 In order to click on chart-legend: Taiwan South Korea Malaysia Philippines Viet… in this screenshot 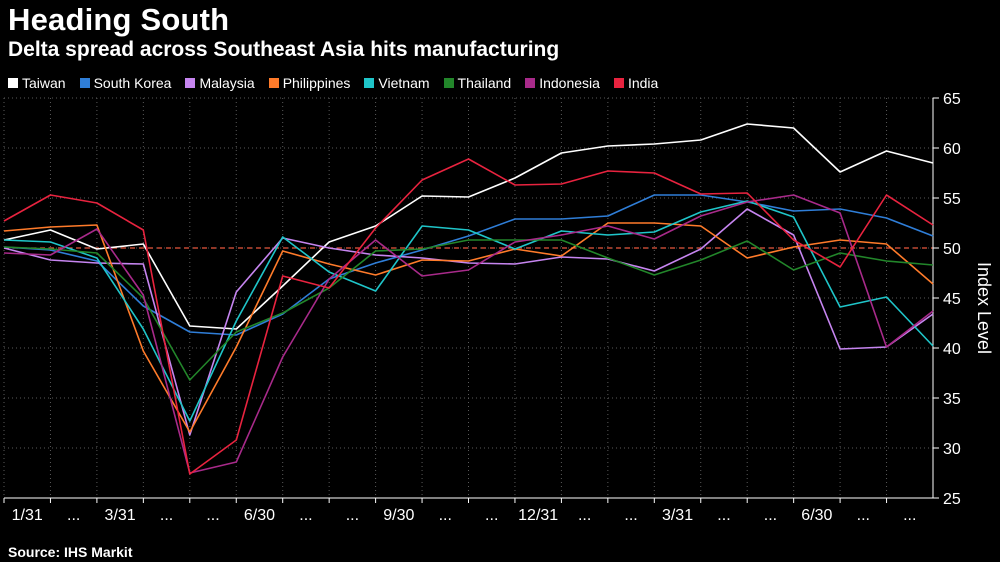, I will do `click(333, 83)`.